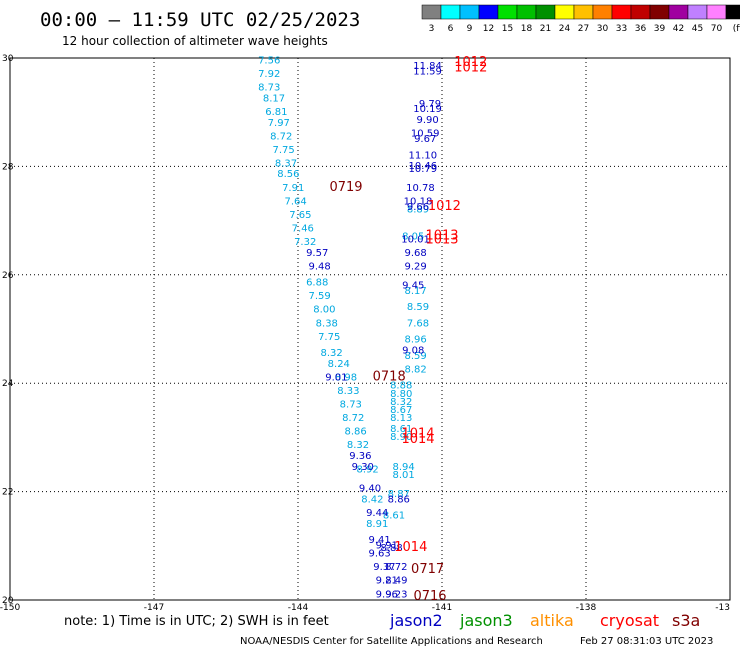 Image resolution: width=740 pixels, height=650 pixels. What do you see at coordinates (8, 601) in the screenshot?
I see `y-tick-label: 20` at bounding box center [8, 601].